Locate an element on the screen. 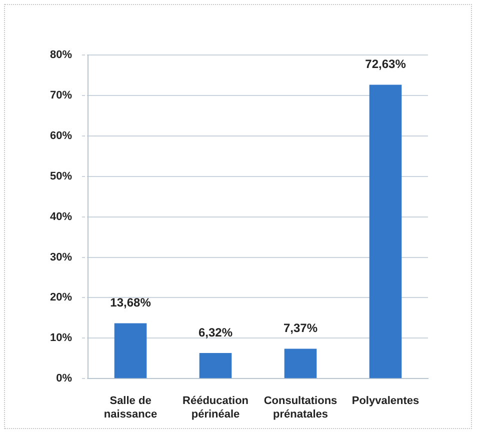 The width and height of the screenshot is (478, 435). y-tick-label: 20% is located at coordinates (61, 298).